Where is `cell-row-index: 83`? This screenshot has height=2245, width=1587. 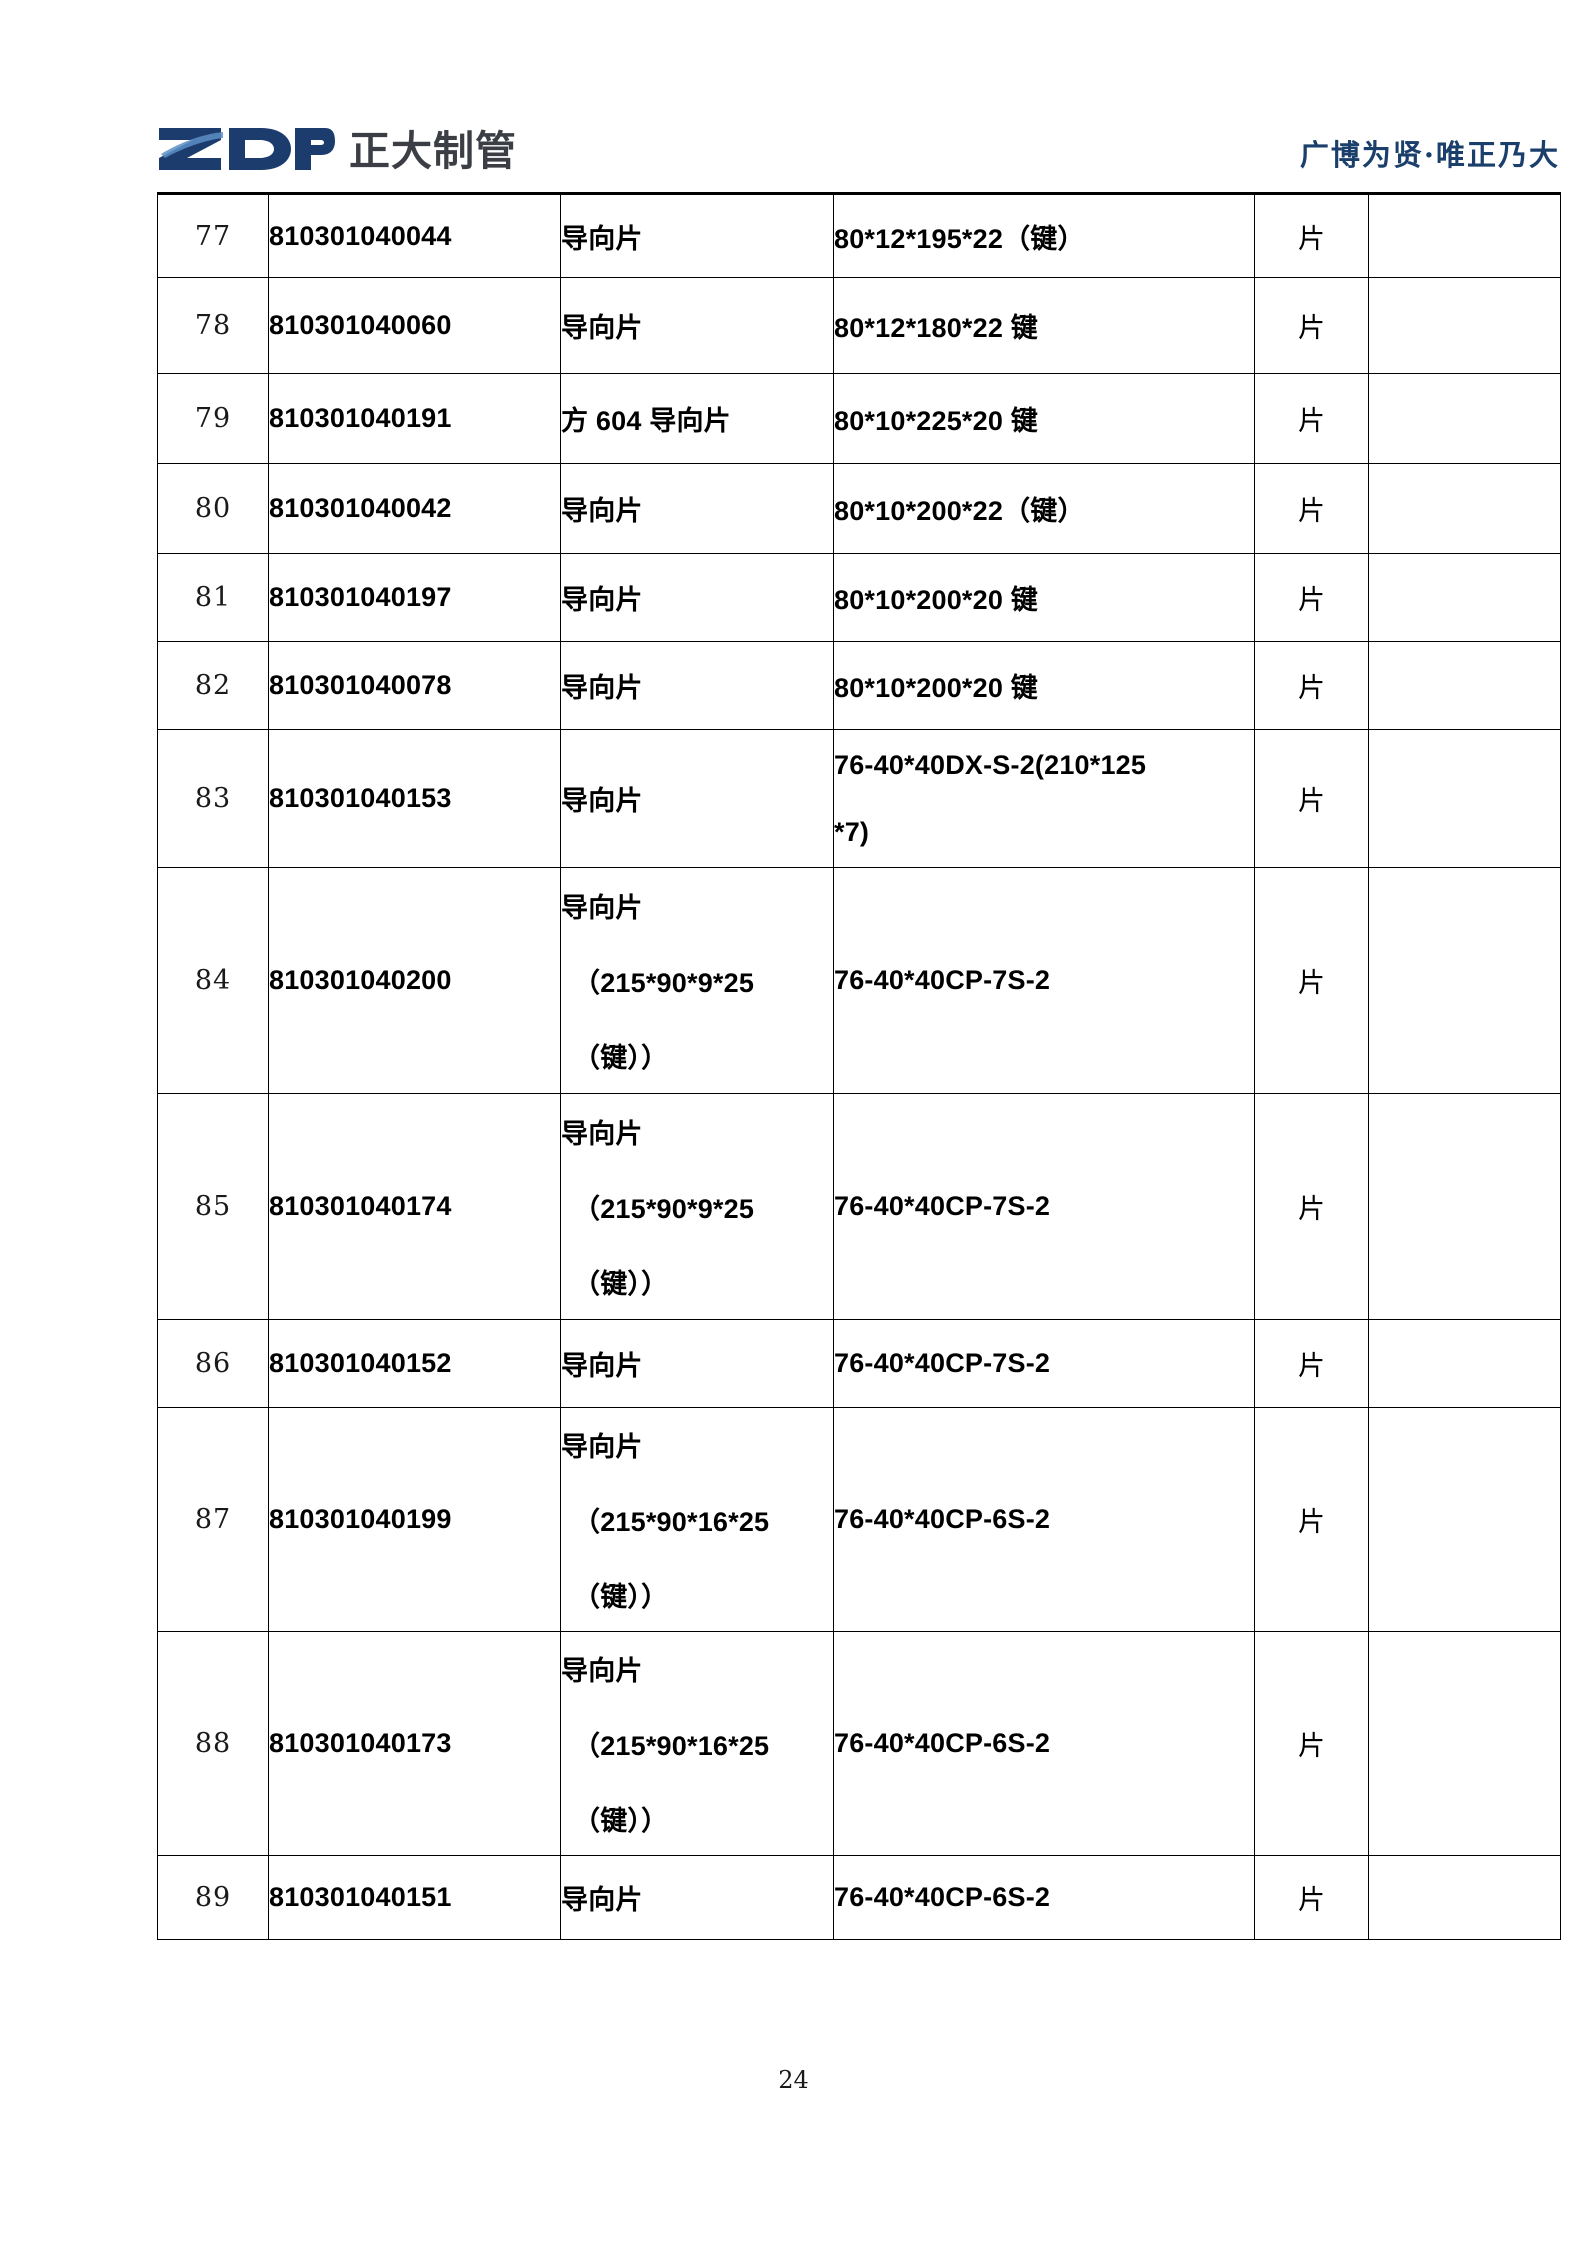 cell-row-index: 83 is located at coordinates (213, 798).